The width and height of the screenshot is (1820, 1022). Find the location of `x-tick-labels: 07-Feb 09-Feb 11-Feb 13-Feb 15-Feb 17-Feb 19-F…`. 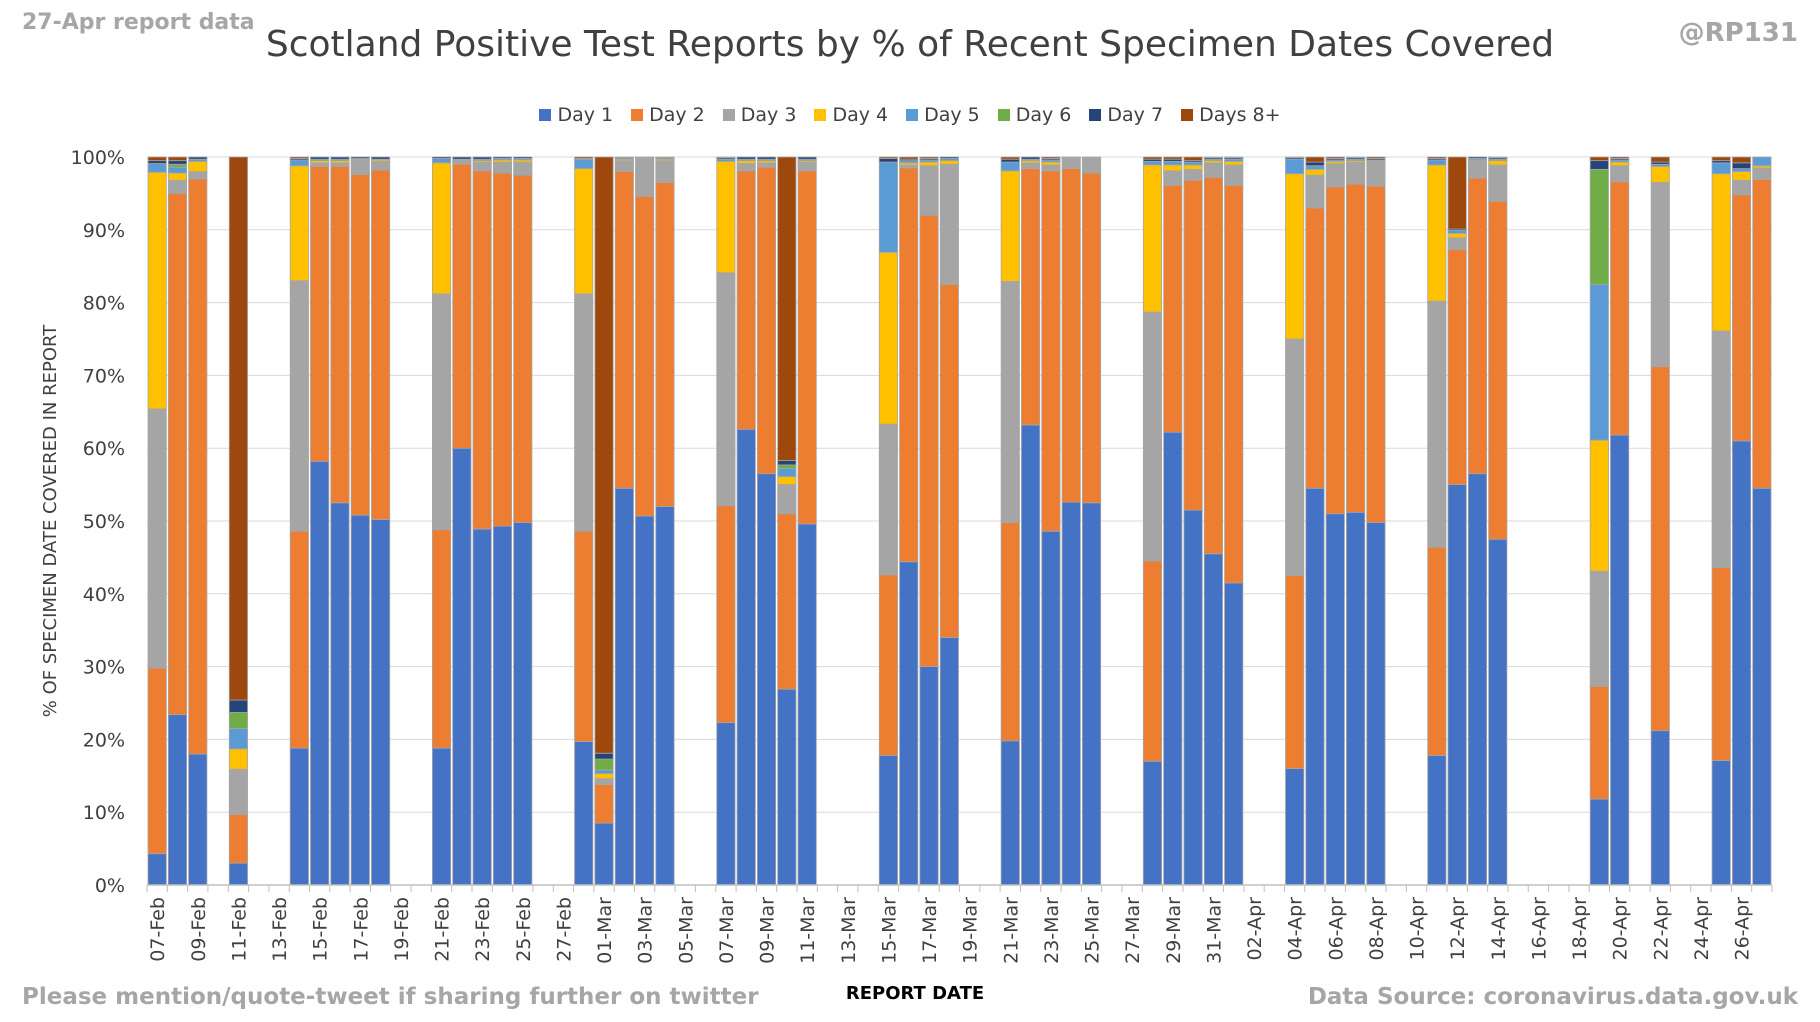

x-tick-labels: 07-Feb 09-Feb 11-Feb 13-Feb 15-Feb 17-Feb 19-F… is located at coordinates (950, 930).